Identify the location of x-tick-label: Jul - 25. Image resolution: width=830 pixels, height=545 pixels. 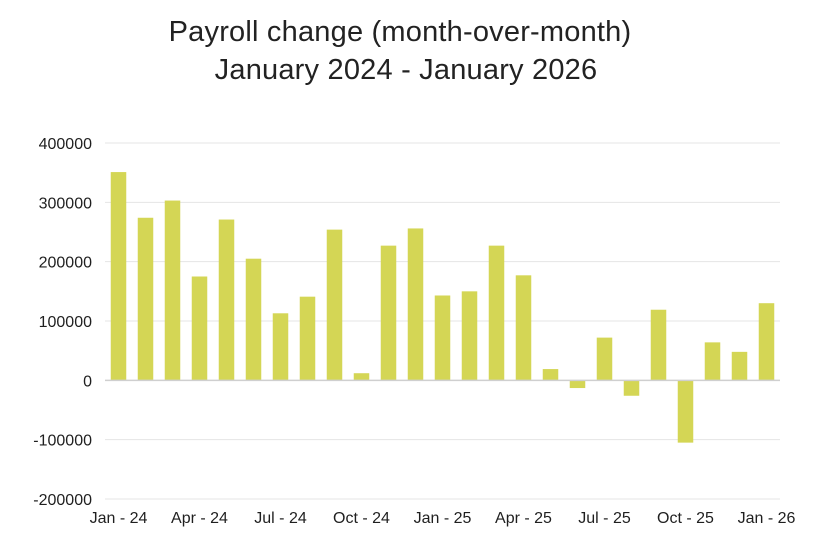
(604, 518).